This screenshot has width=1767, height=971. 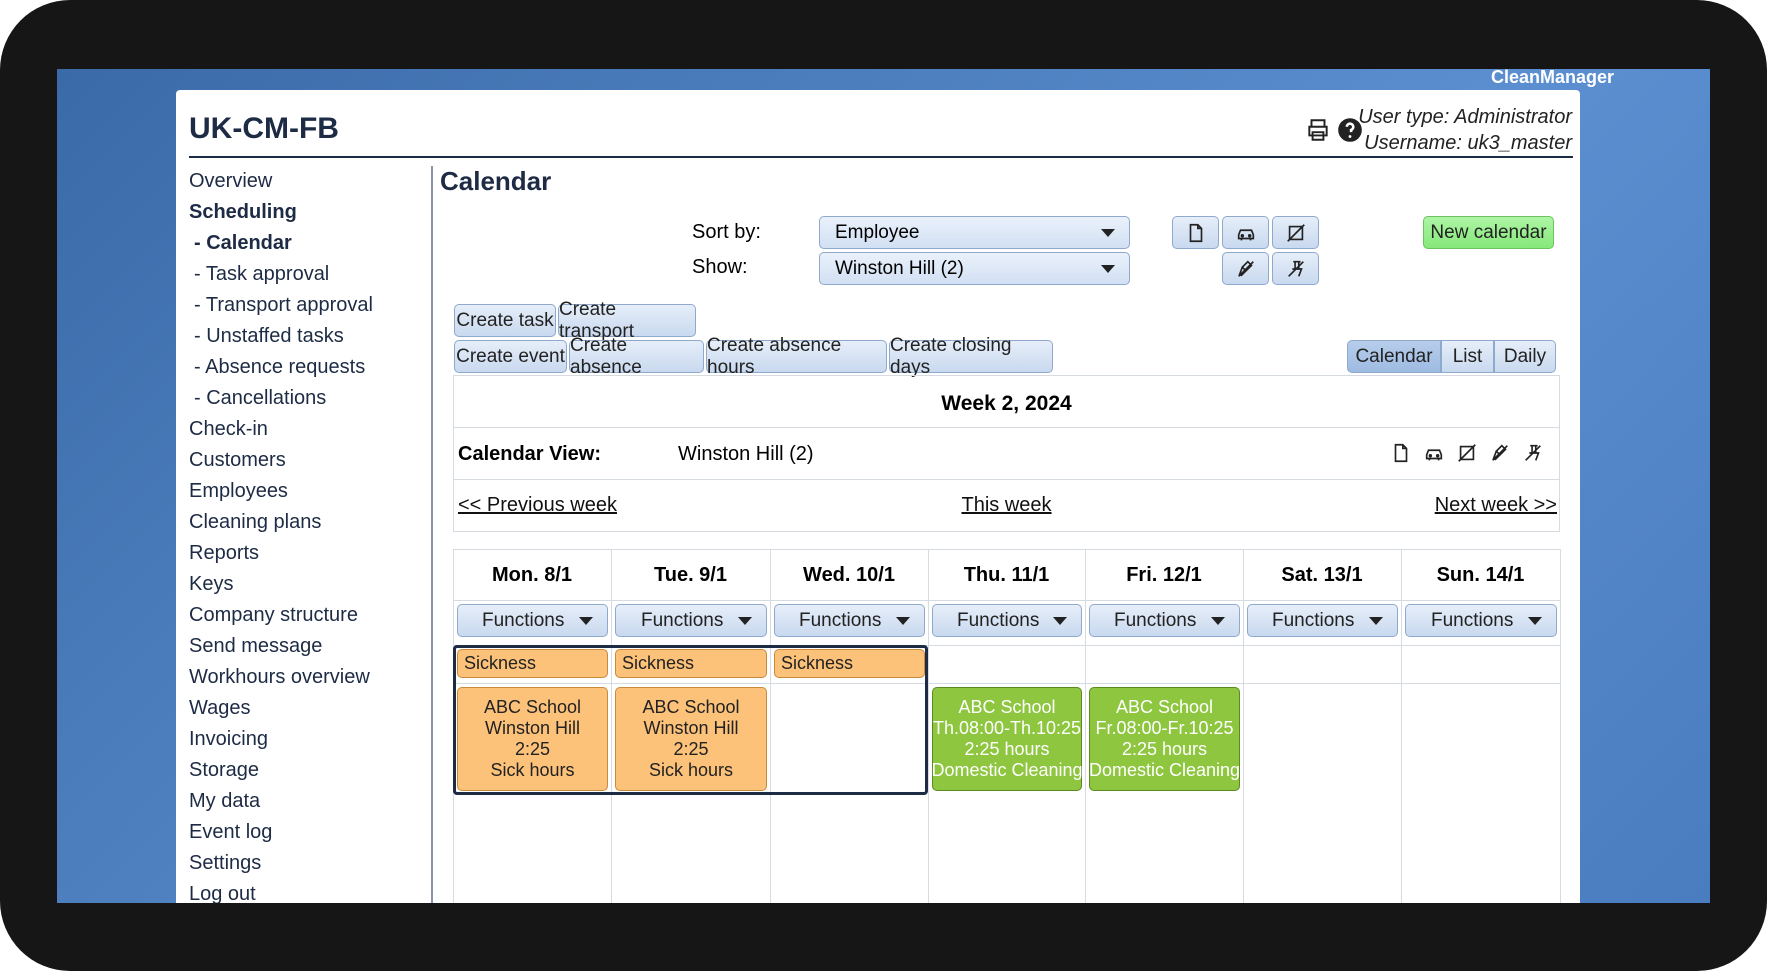 What do you see at coordinates (974, 268) in the screenshot?
I see `select: Winston Hill (2)` at bounding box center [974, 268].